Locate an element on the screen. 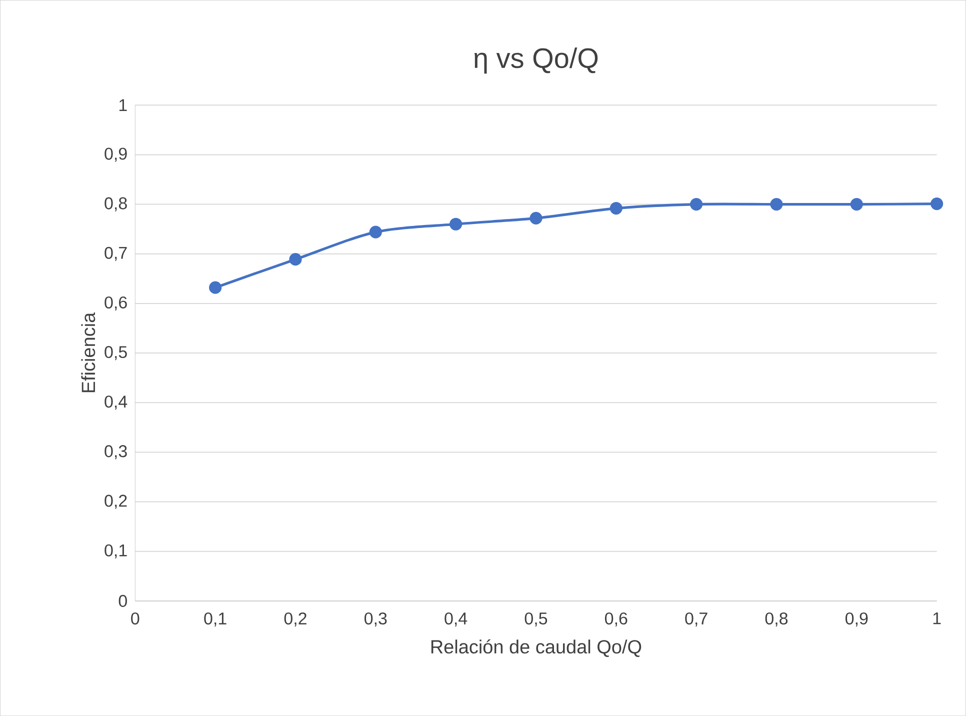 The height and width of the screenshot is (716, 966). y-tick-label: 0,6 is located at coordinates (115, 303).